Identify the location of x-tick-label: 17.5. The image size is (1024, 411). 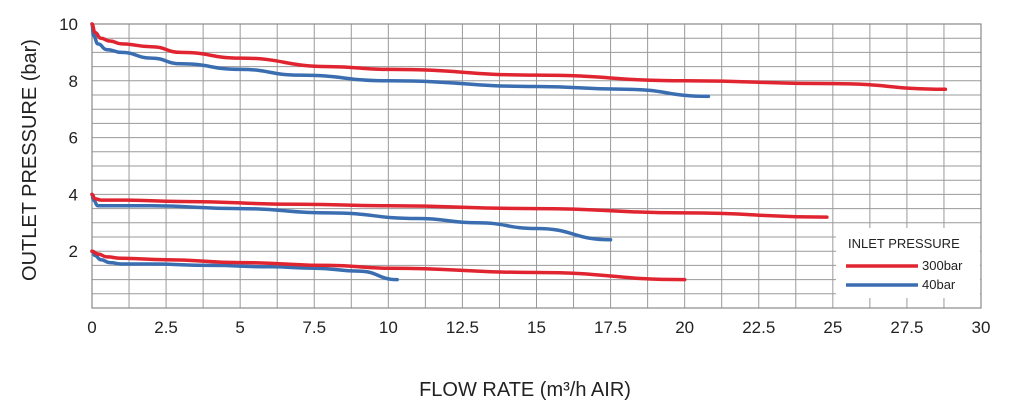
(610, 327).